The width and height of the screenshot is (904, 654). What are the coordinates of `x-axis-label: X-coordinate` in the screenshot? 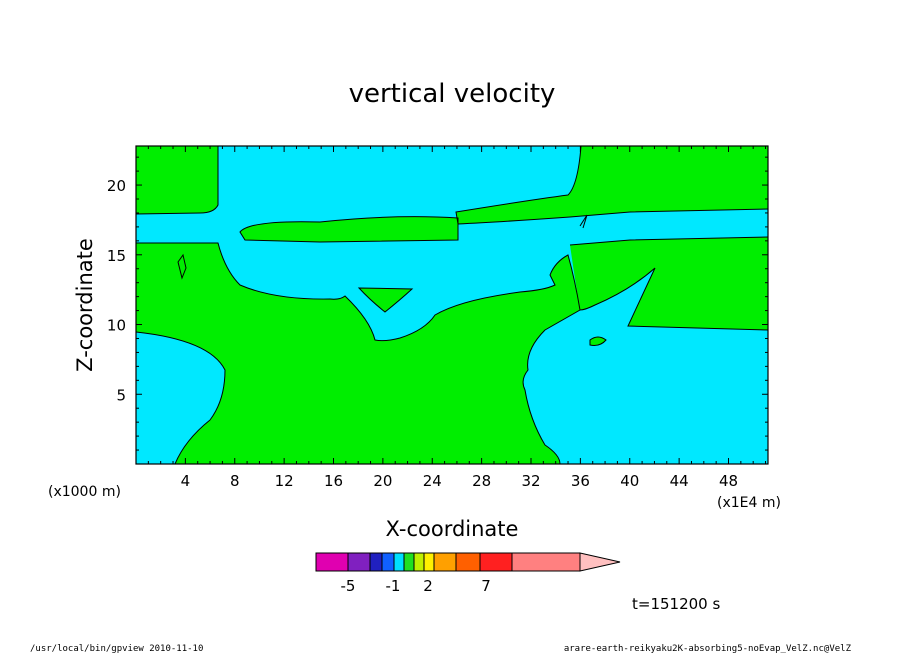 It's located at (452, 529).